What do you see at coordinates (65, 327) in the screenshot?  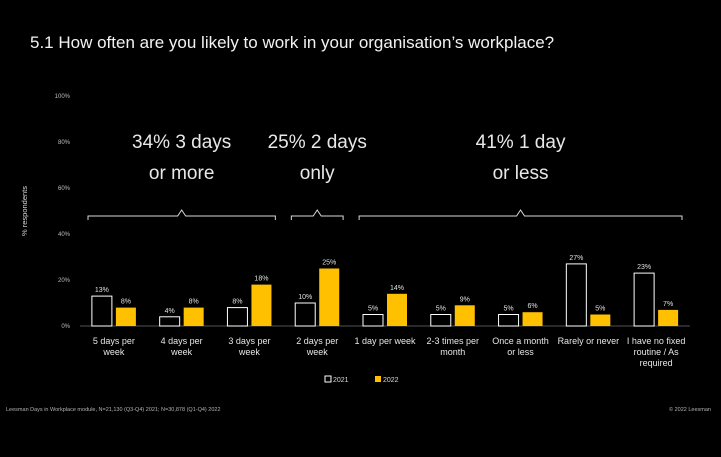 I see `y-tick-label: 0%` at bounding box center [65, 327].